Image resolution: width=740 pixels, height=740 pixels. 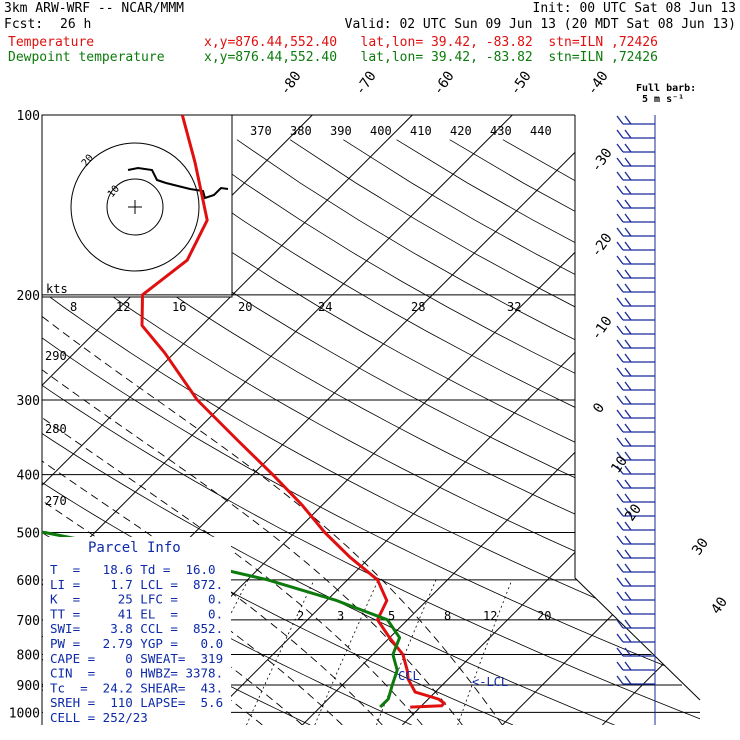 What do you see at coordinates (24, 24) in the screenshot?
I see `forecast-label: Fcst:` at bounding box center [24, 24].